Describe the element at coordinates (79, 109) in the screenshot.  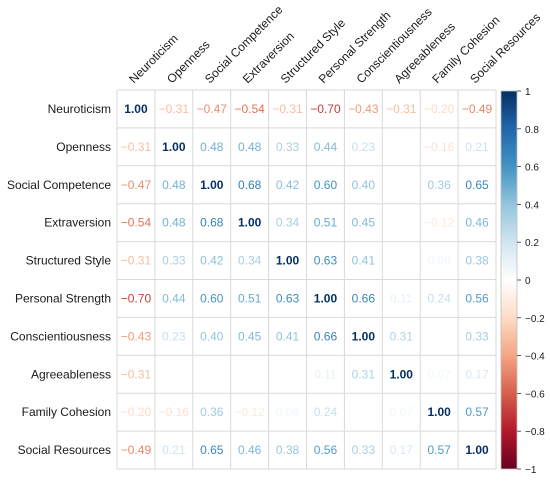
I see `row-label: Neuroticism` at that location.